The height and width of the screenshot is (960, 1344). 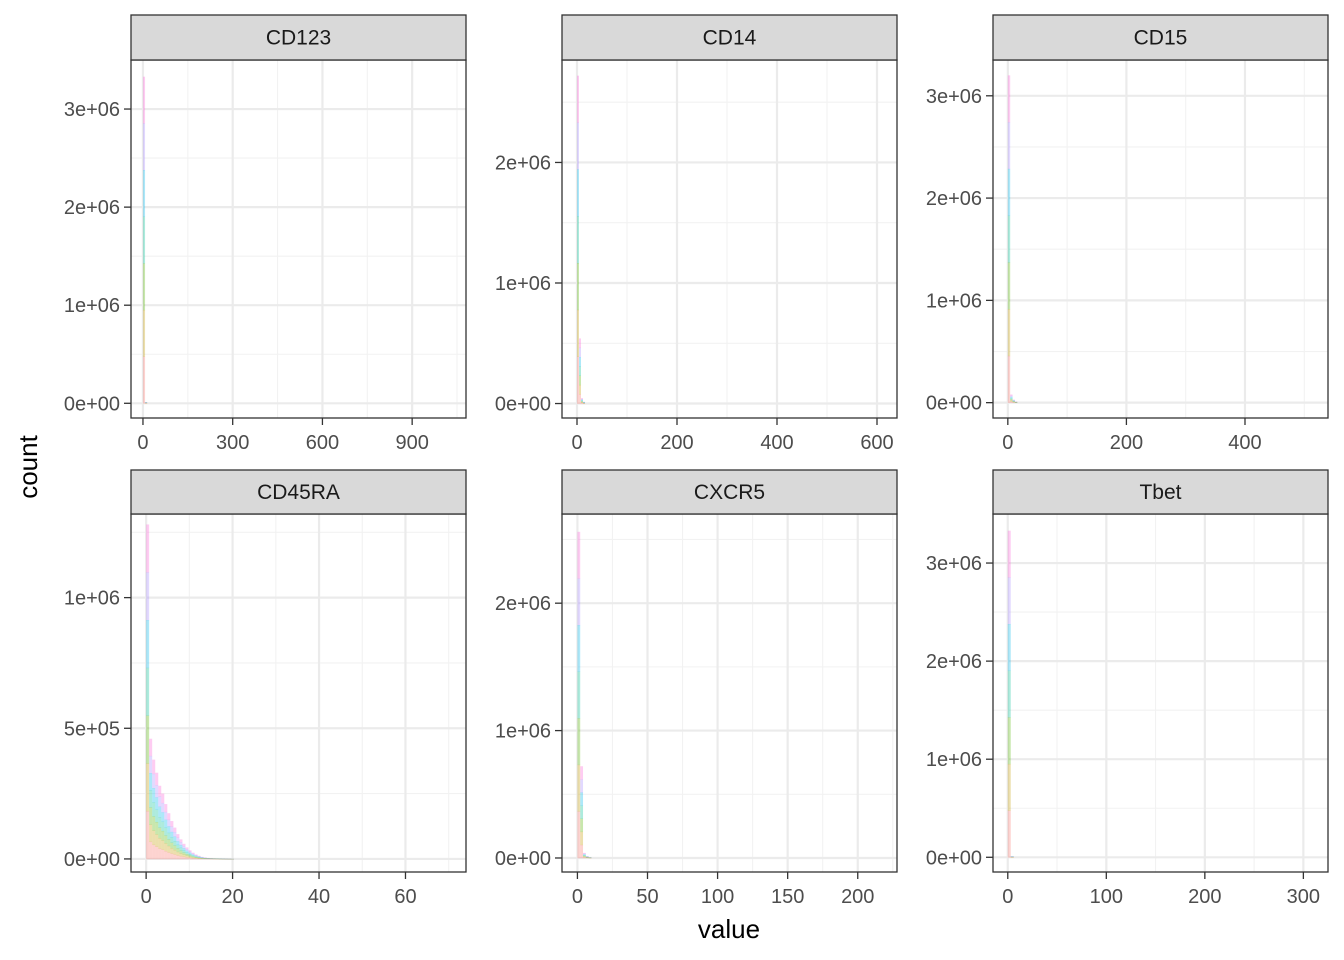 What do you see at coordinates (876, 443) in the screenshot?
I see `x-tick-label: 600` at bounding box center [876, 443].